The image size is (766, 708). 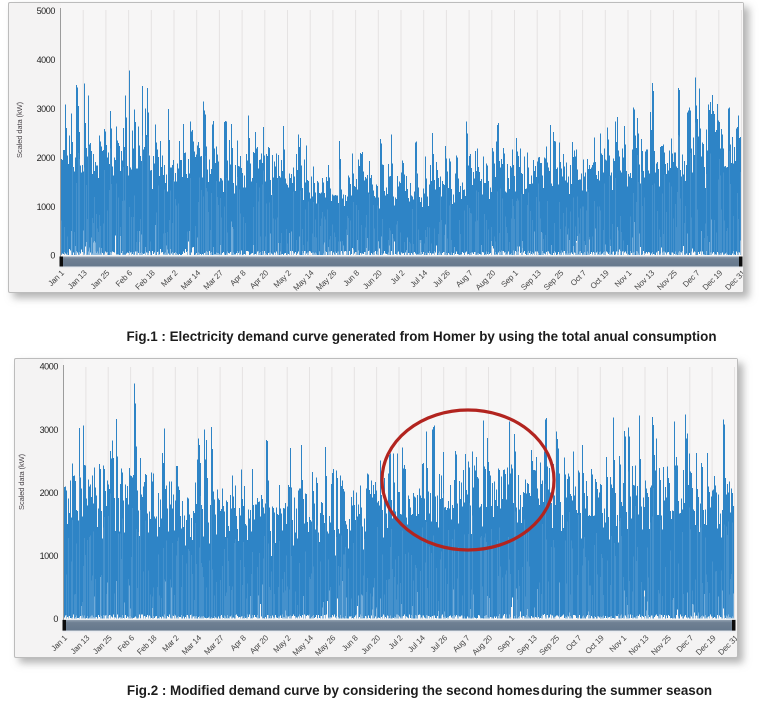 I want to click on svg-text: 5000, so click(x=46, y=11).